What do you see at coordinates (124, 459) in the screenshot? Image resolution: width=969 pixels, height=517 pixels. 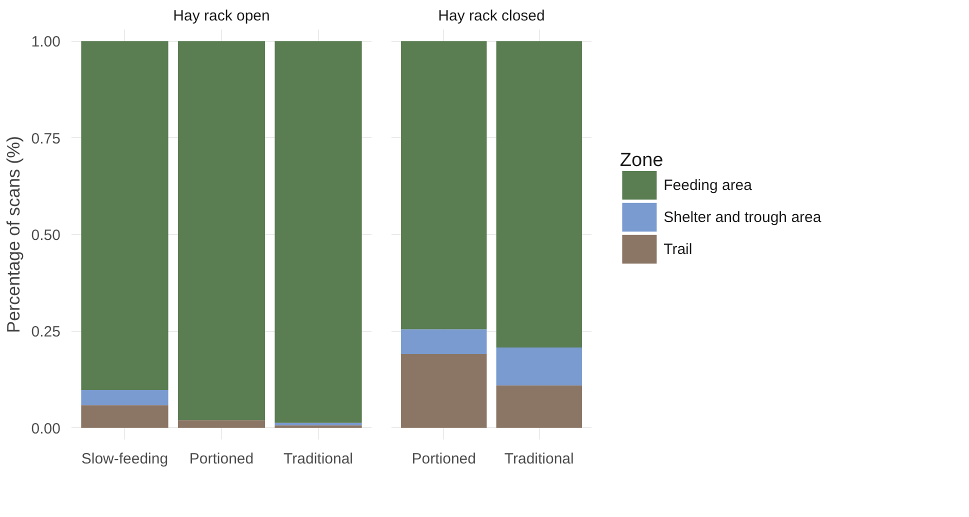 I see `x-tick-label: Slow-feeding` at bounding box center [124, 459].